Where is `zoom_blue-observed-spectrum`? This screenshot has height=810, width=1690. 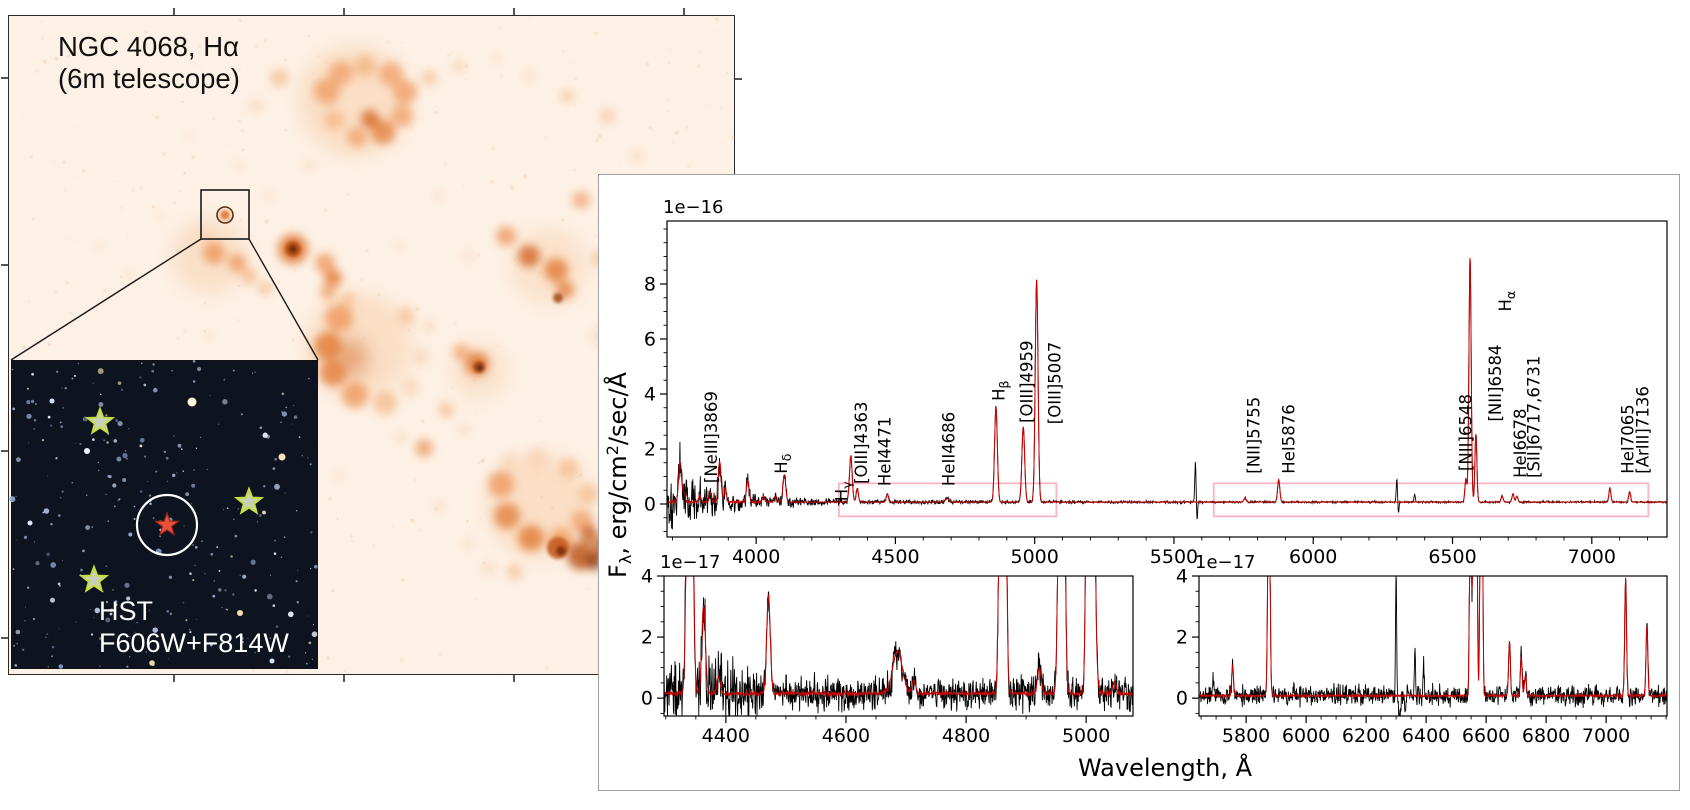
zoom_blue-observed-spectrum is located at coordinates (898, 646).